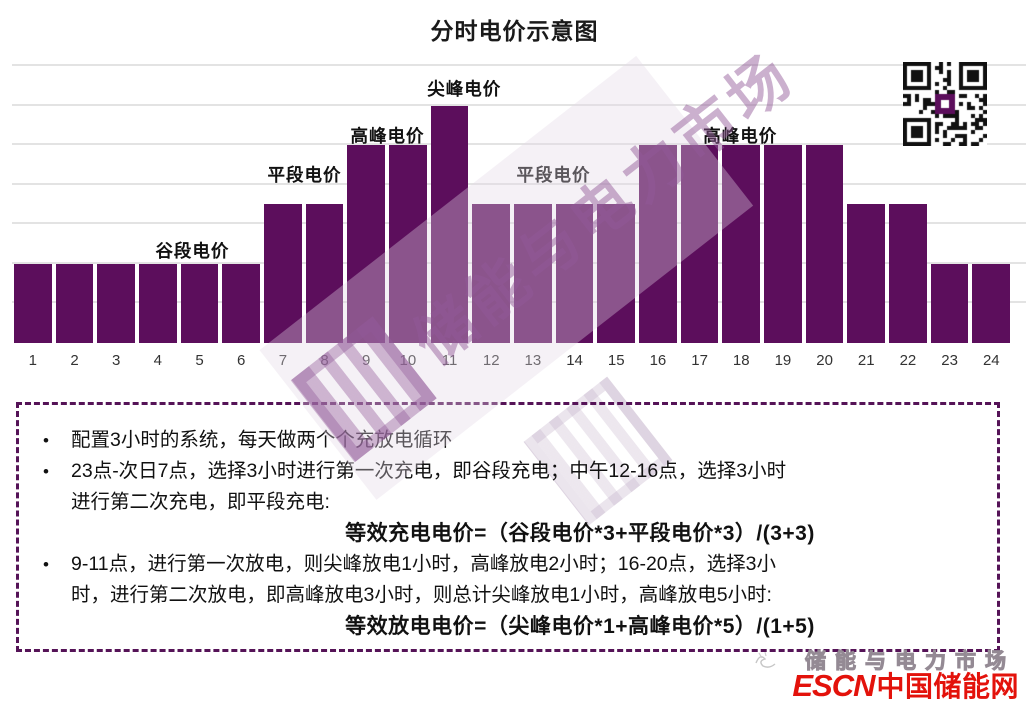  I want to click on hour-label: 13, so click(533, 360).